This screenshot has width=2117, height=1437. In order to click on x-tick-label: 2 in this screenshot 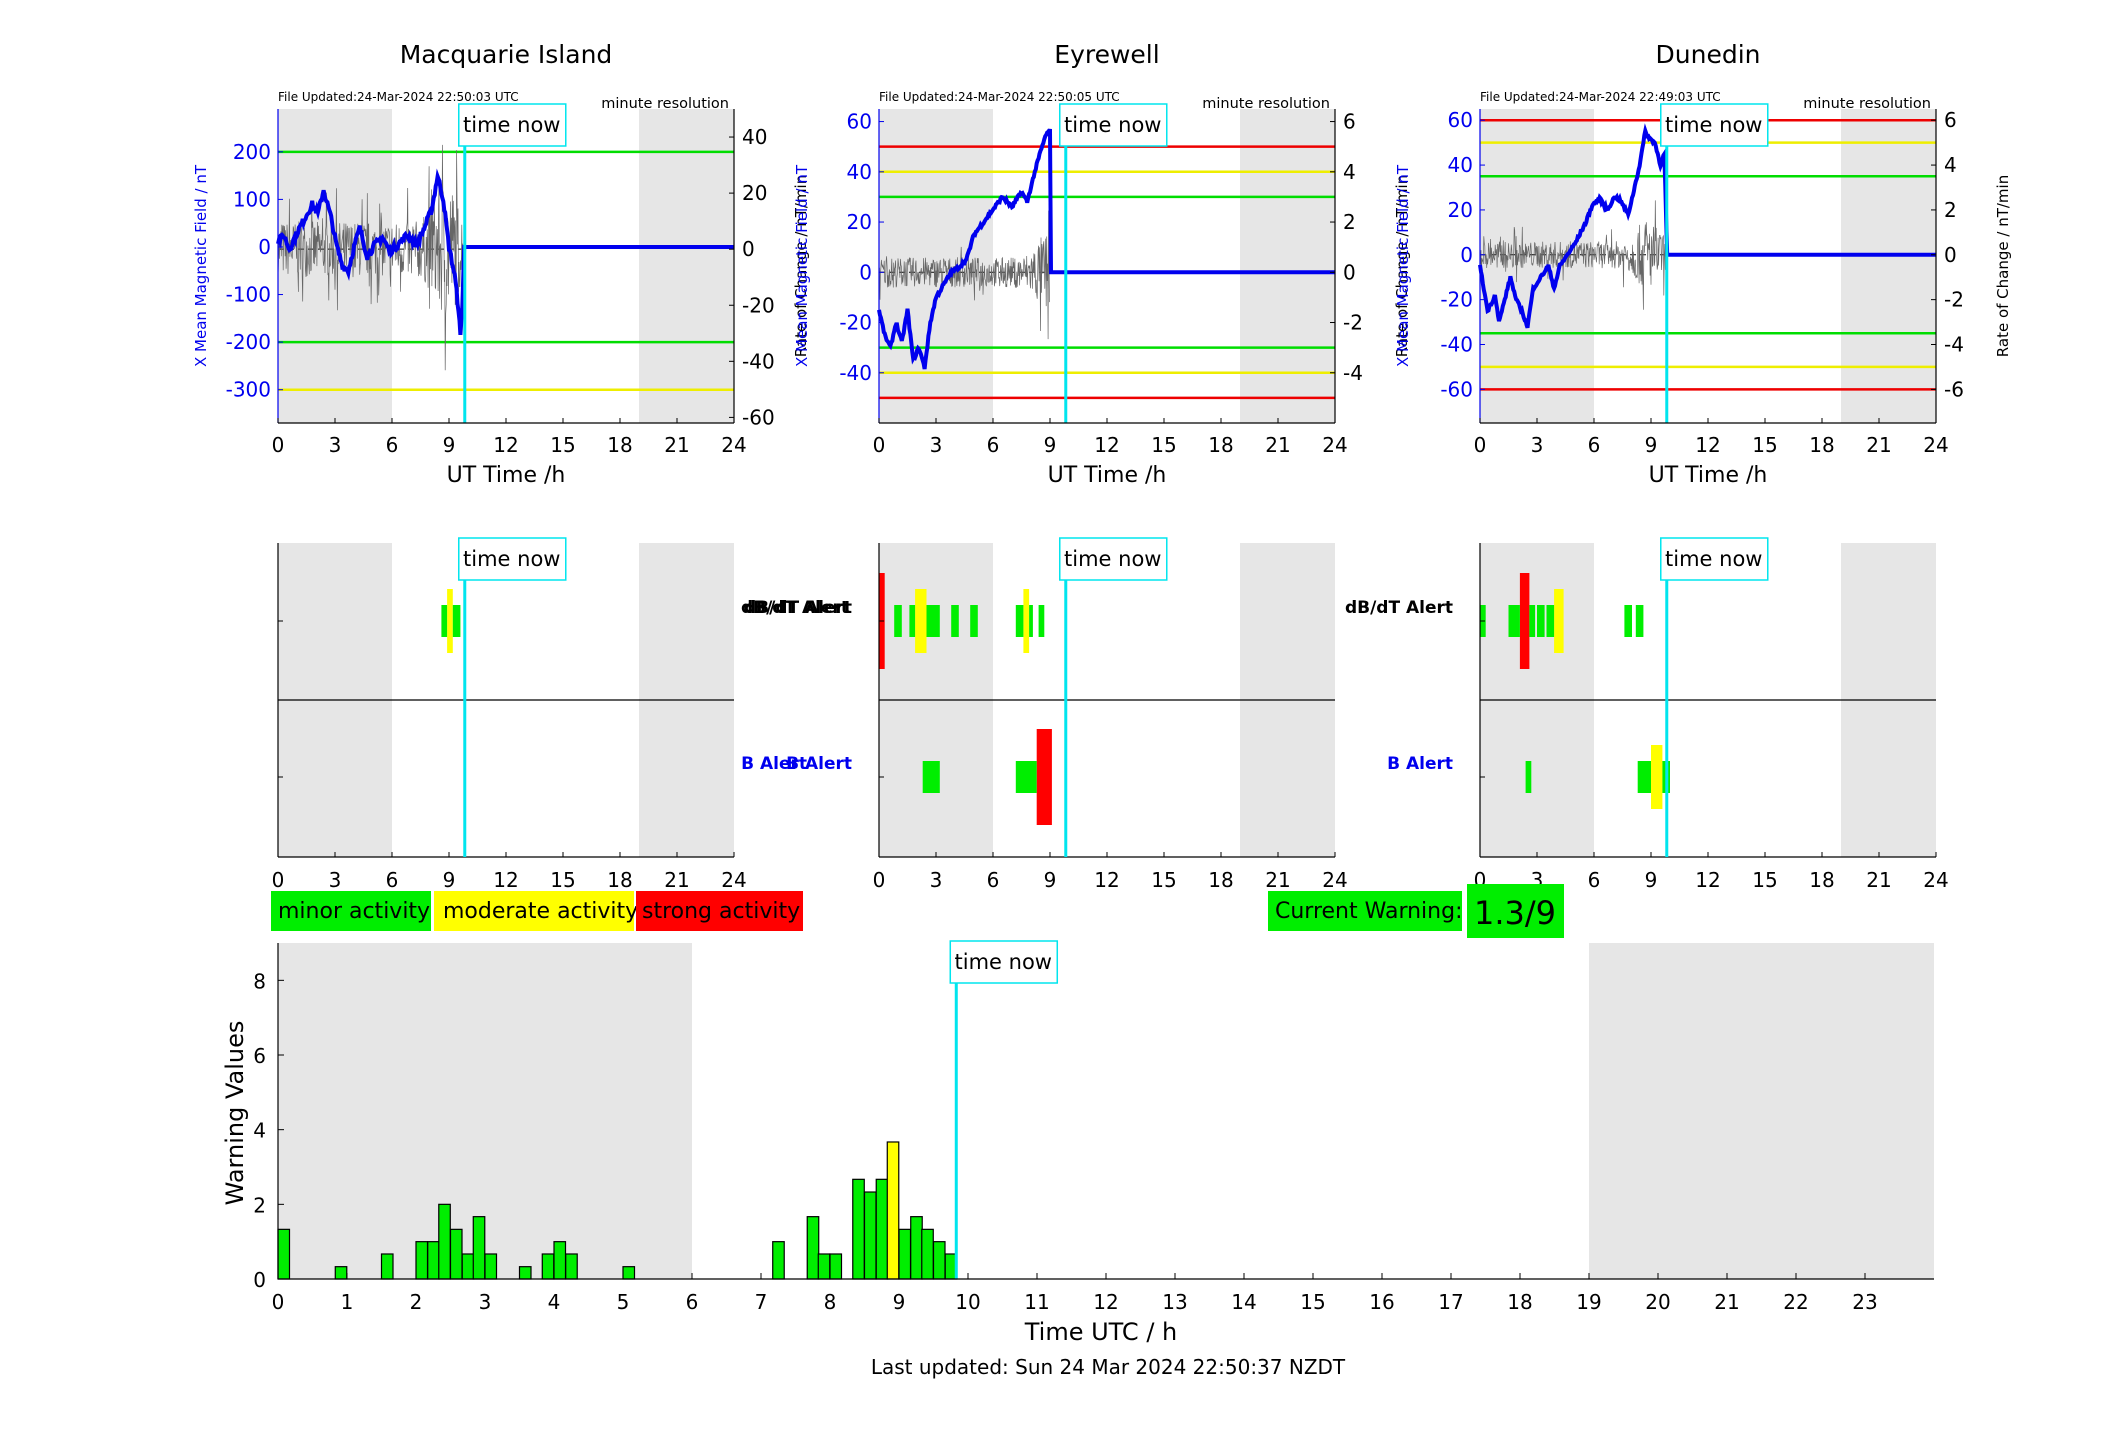, I will do `click(416, 1302)`.